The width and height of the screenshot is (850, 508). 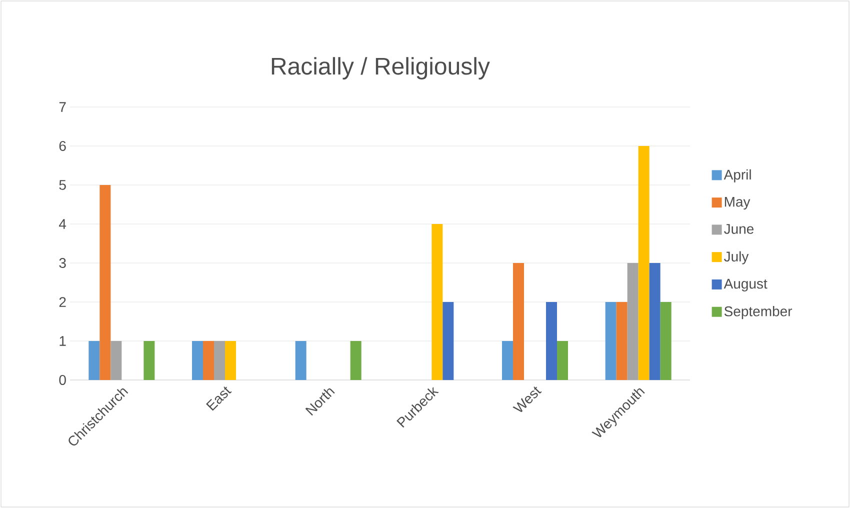 What do you see at coordinates (736, 257) in the screenshot?
I see `legend-label: July` at bounding box center [736, 257].